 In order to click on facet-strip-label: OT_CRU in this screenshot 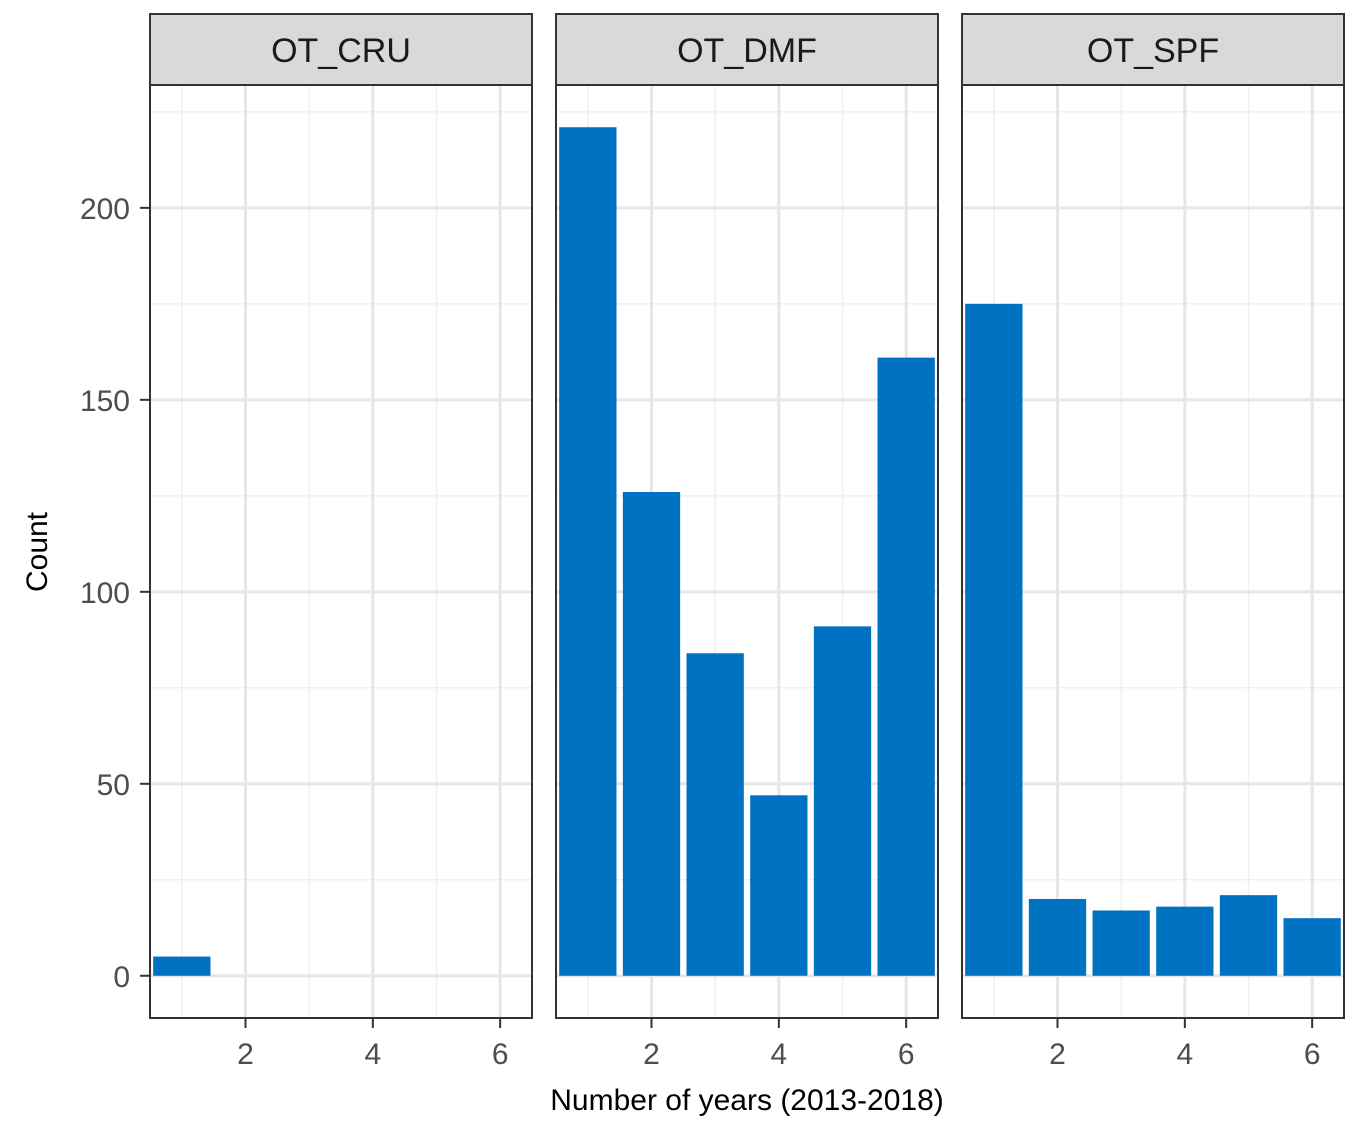, I will do `click(341, 51)`.